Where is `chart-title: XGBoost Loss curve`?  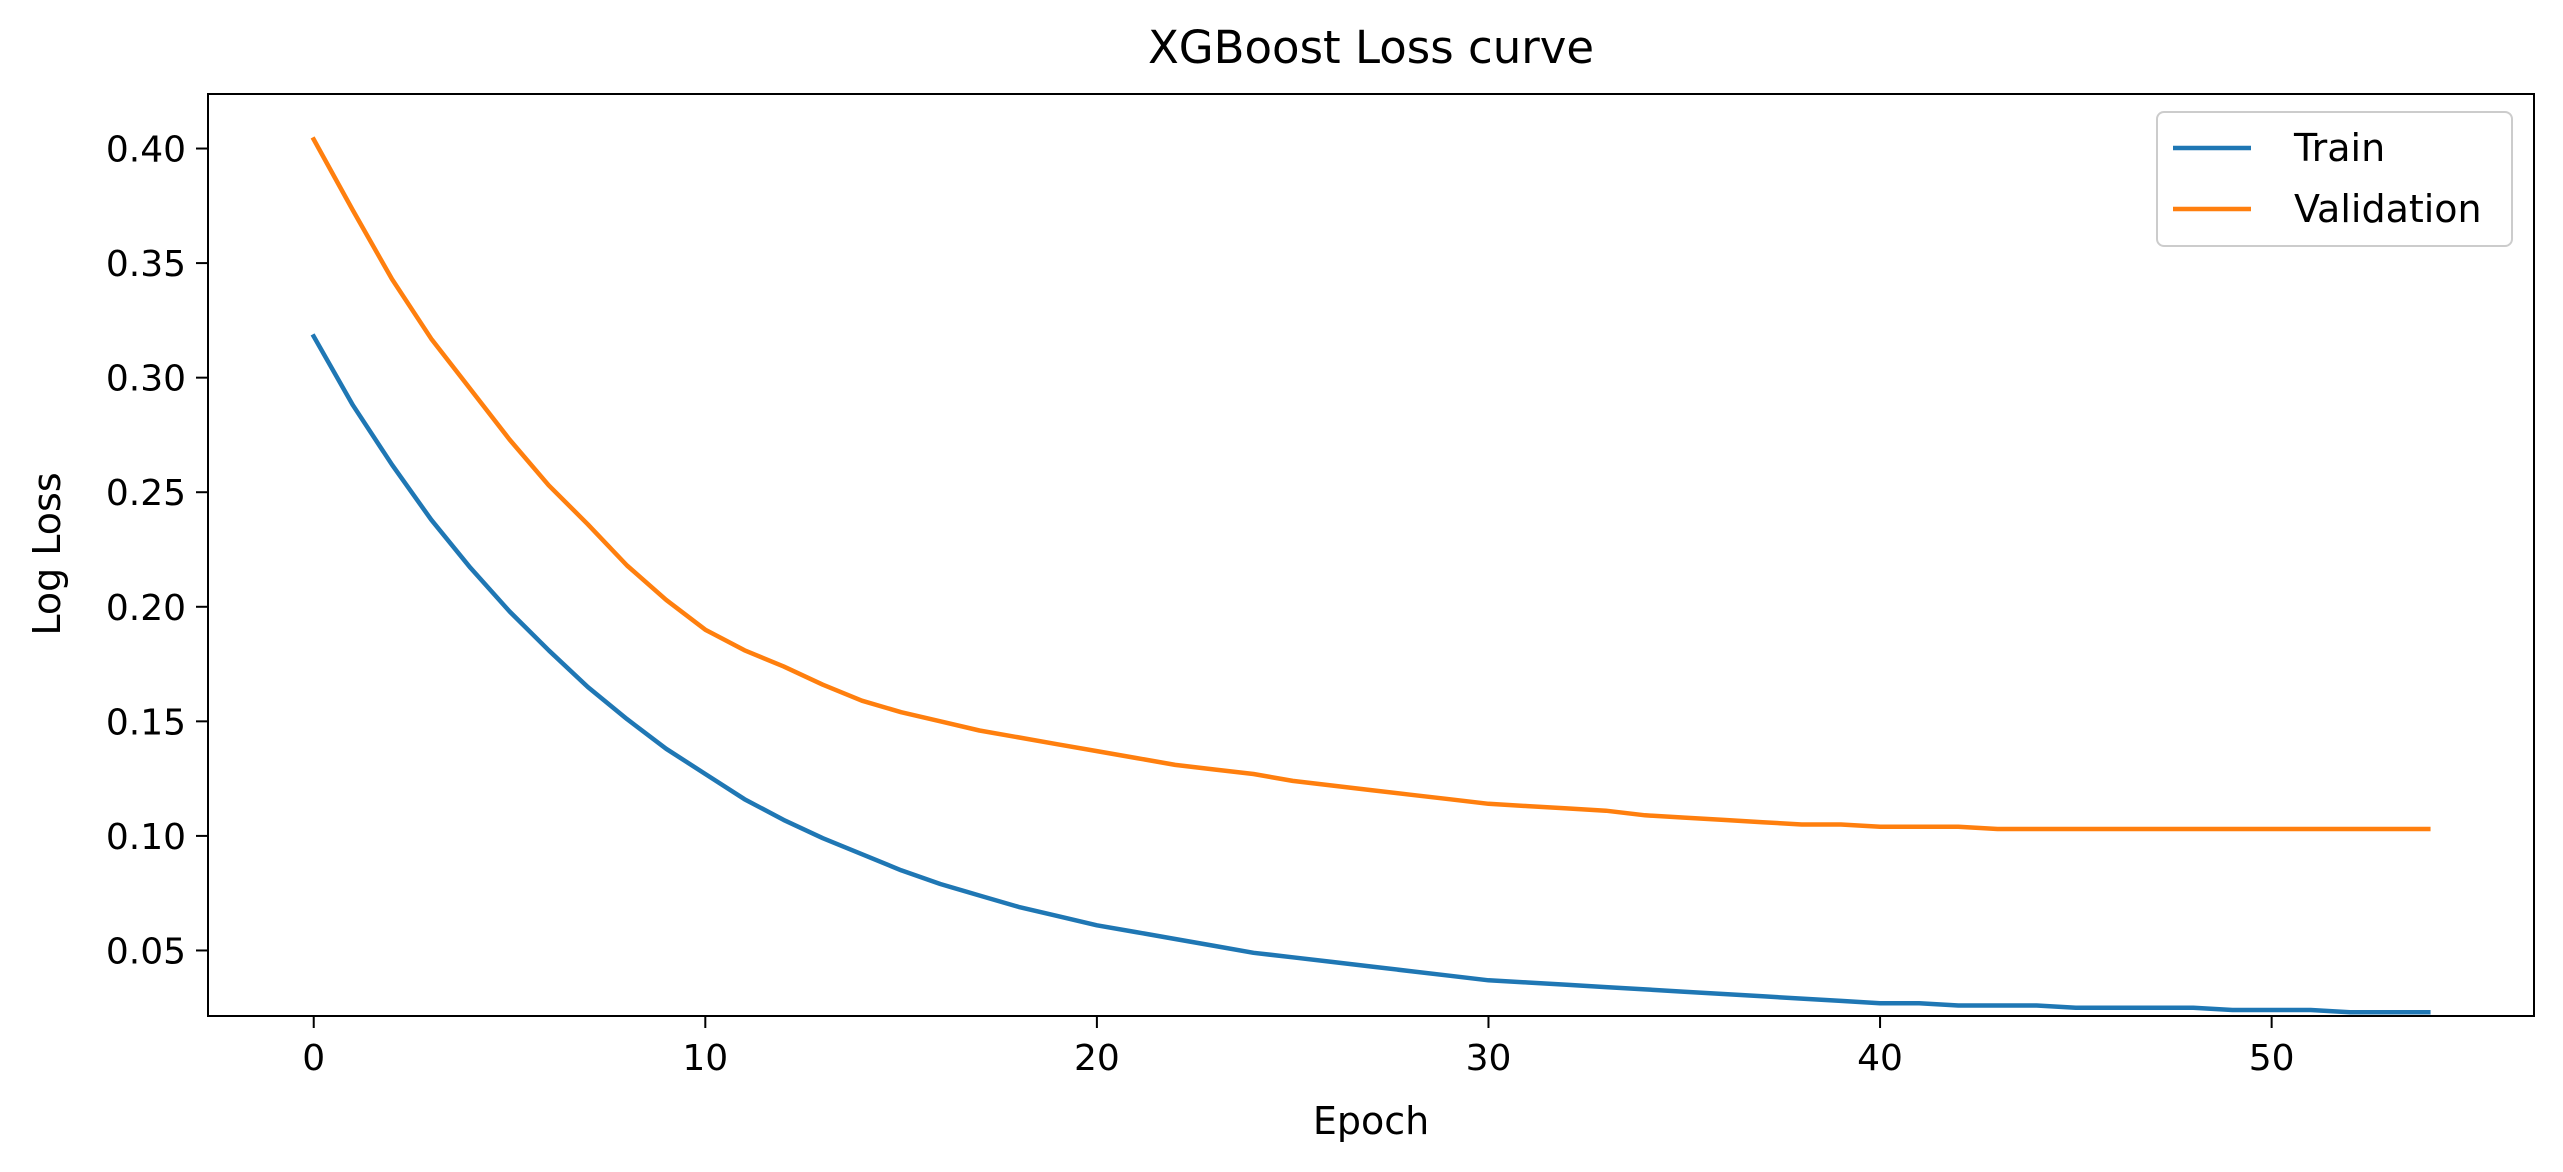
chart-title: XGBoost Loss curve is located at coordinates (1371, 47).